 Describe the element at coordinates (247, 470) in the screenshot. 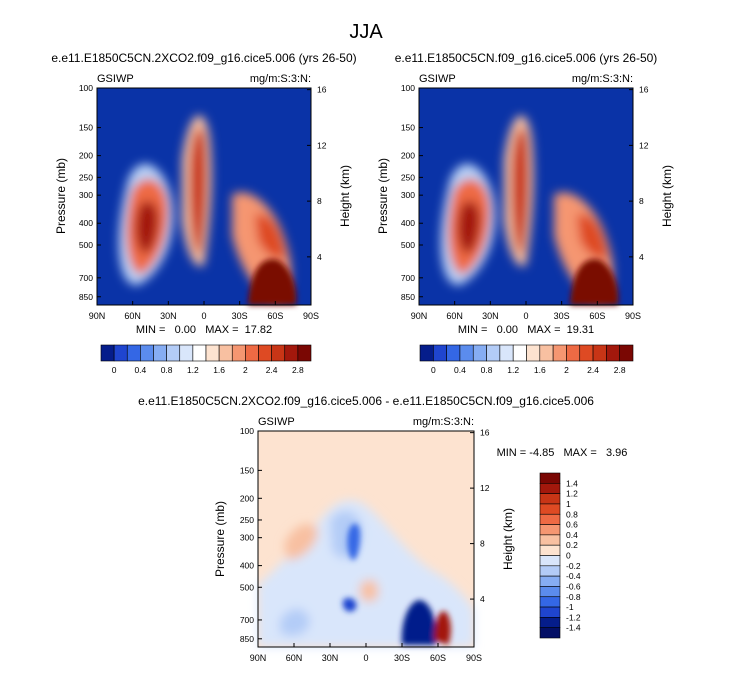

I see `panel-3-y-tick-label: 150` at that location.